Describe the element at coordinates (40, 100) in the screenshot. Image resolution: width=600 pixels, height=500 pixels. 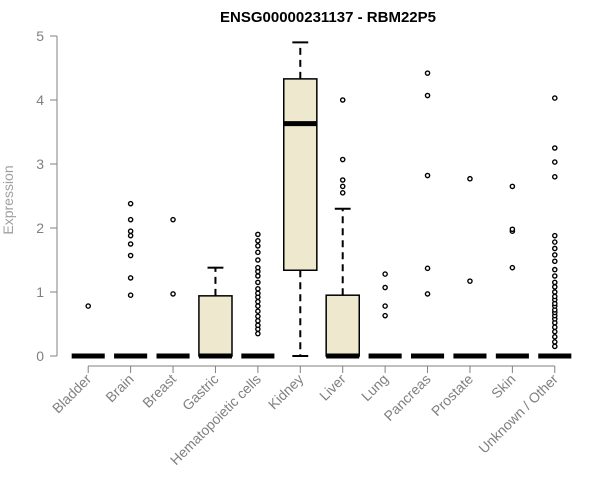
I see `y-tick-label: 4` at that location.